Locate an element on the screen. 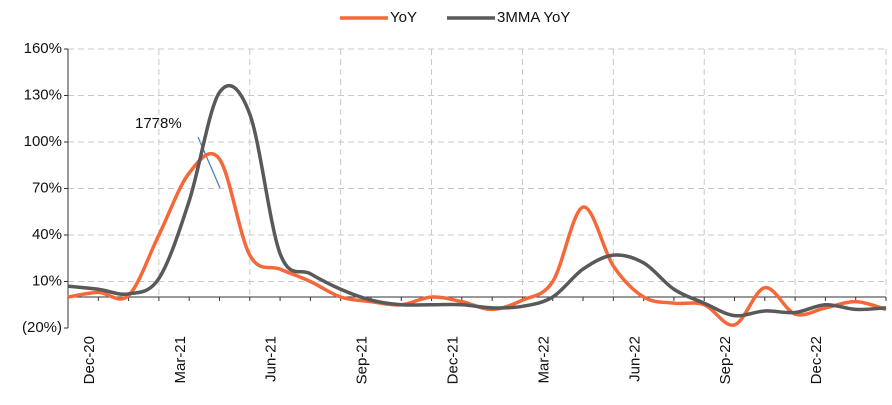 The height and width of the screenshot is (405, 892). y-tick-label: 130% is located at coordinates (43, 94).